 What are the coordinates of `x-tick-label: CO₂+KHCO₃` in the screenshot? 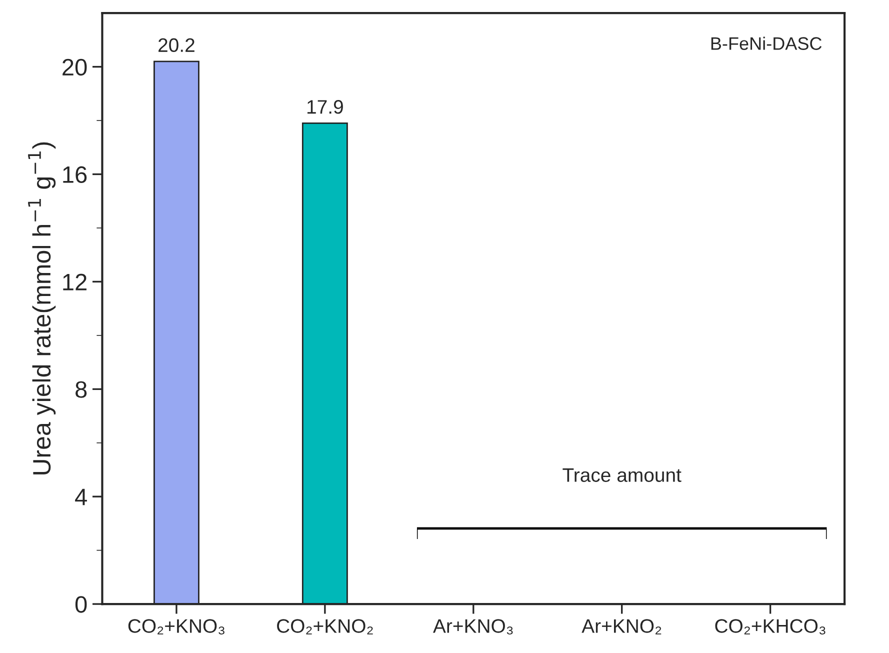 It's located at (770, 626).